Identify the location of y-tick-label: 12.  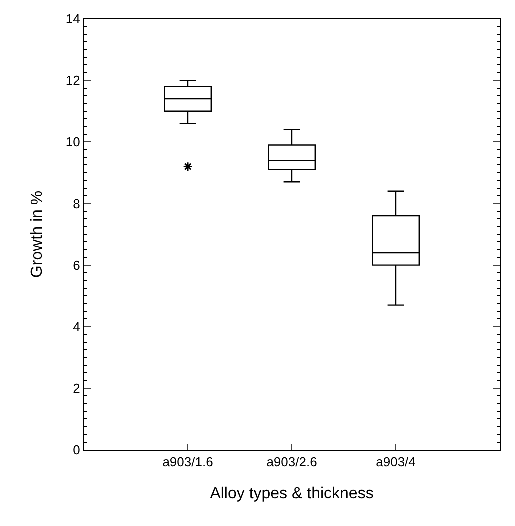
(73, 80).